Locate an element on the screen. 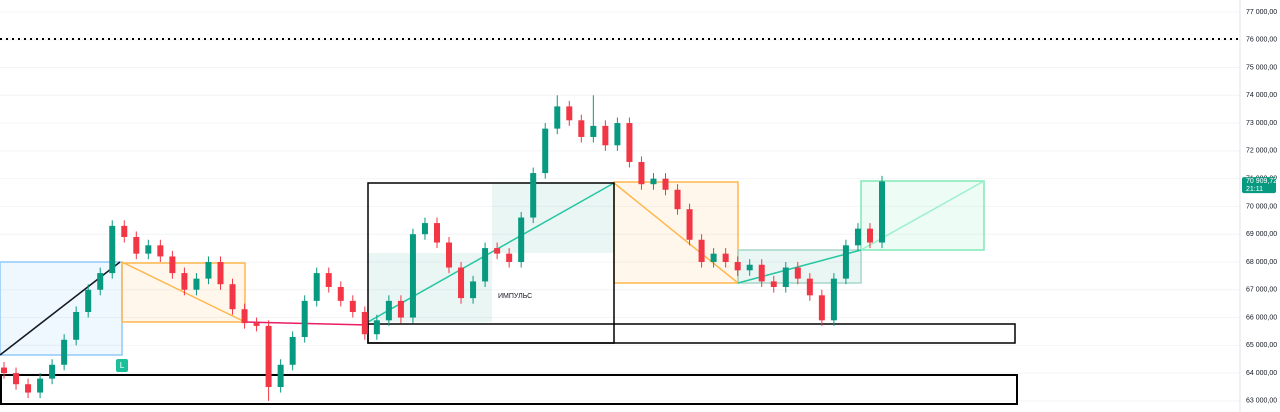 This screenshot has width=1280, height=412. marker-badge is located at coordinates (122, 365).